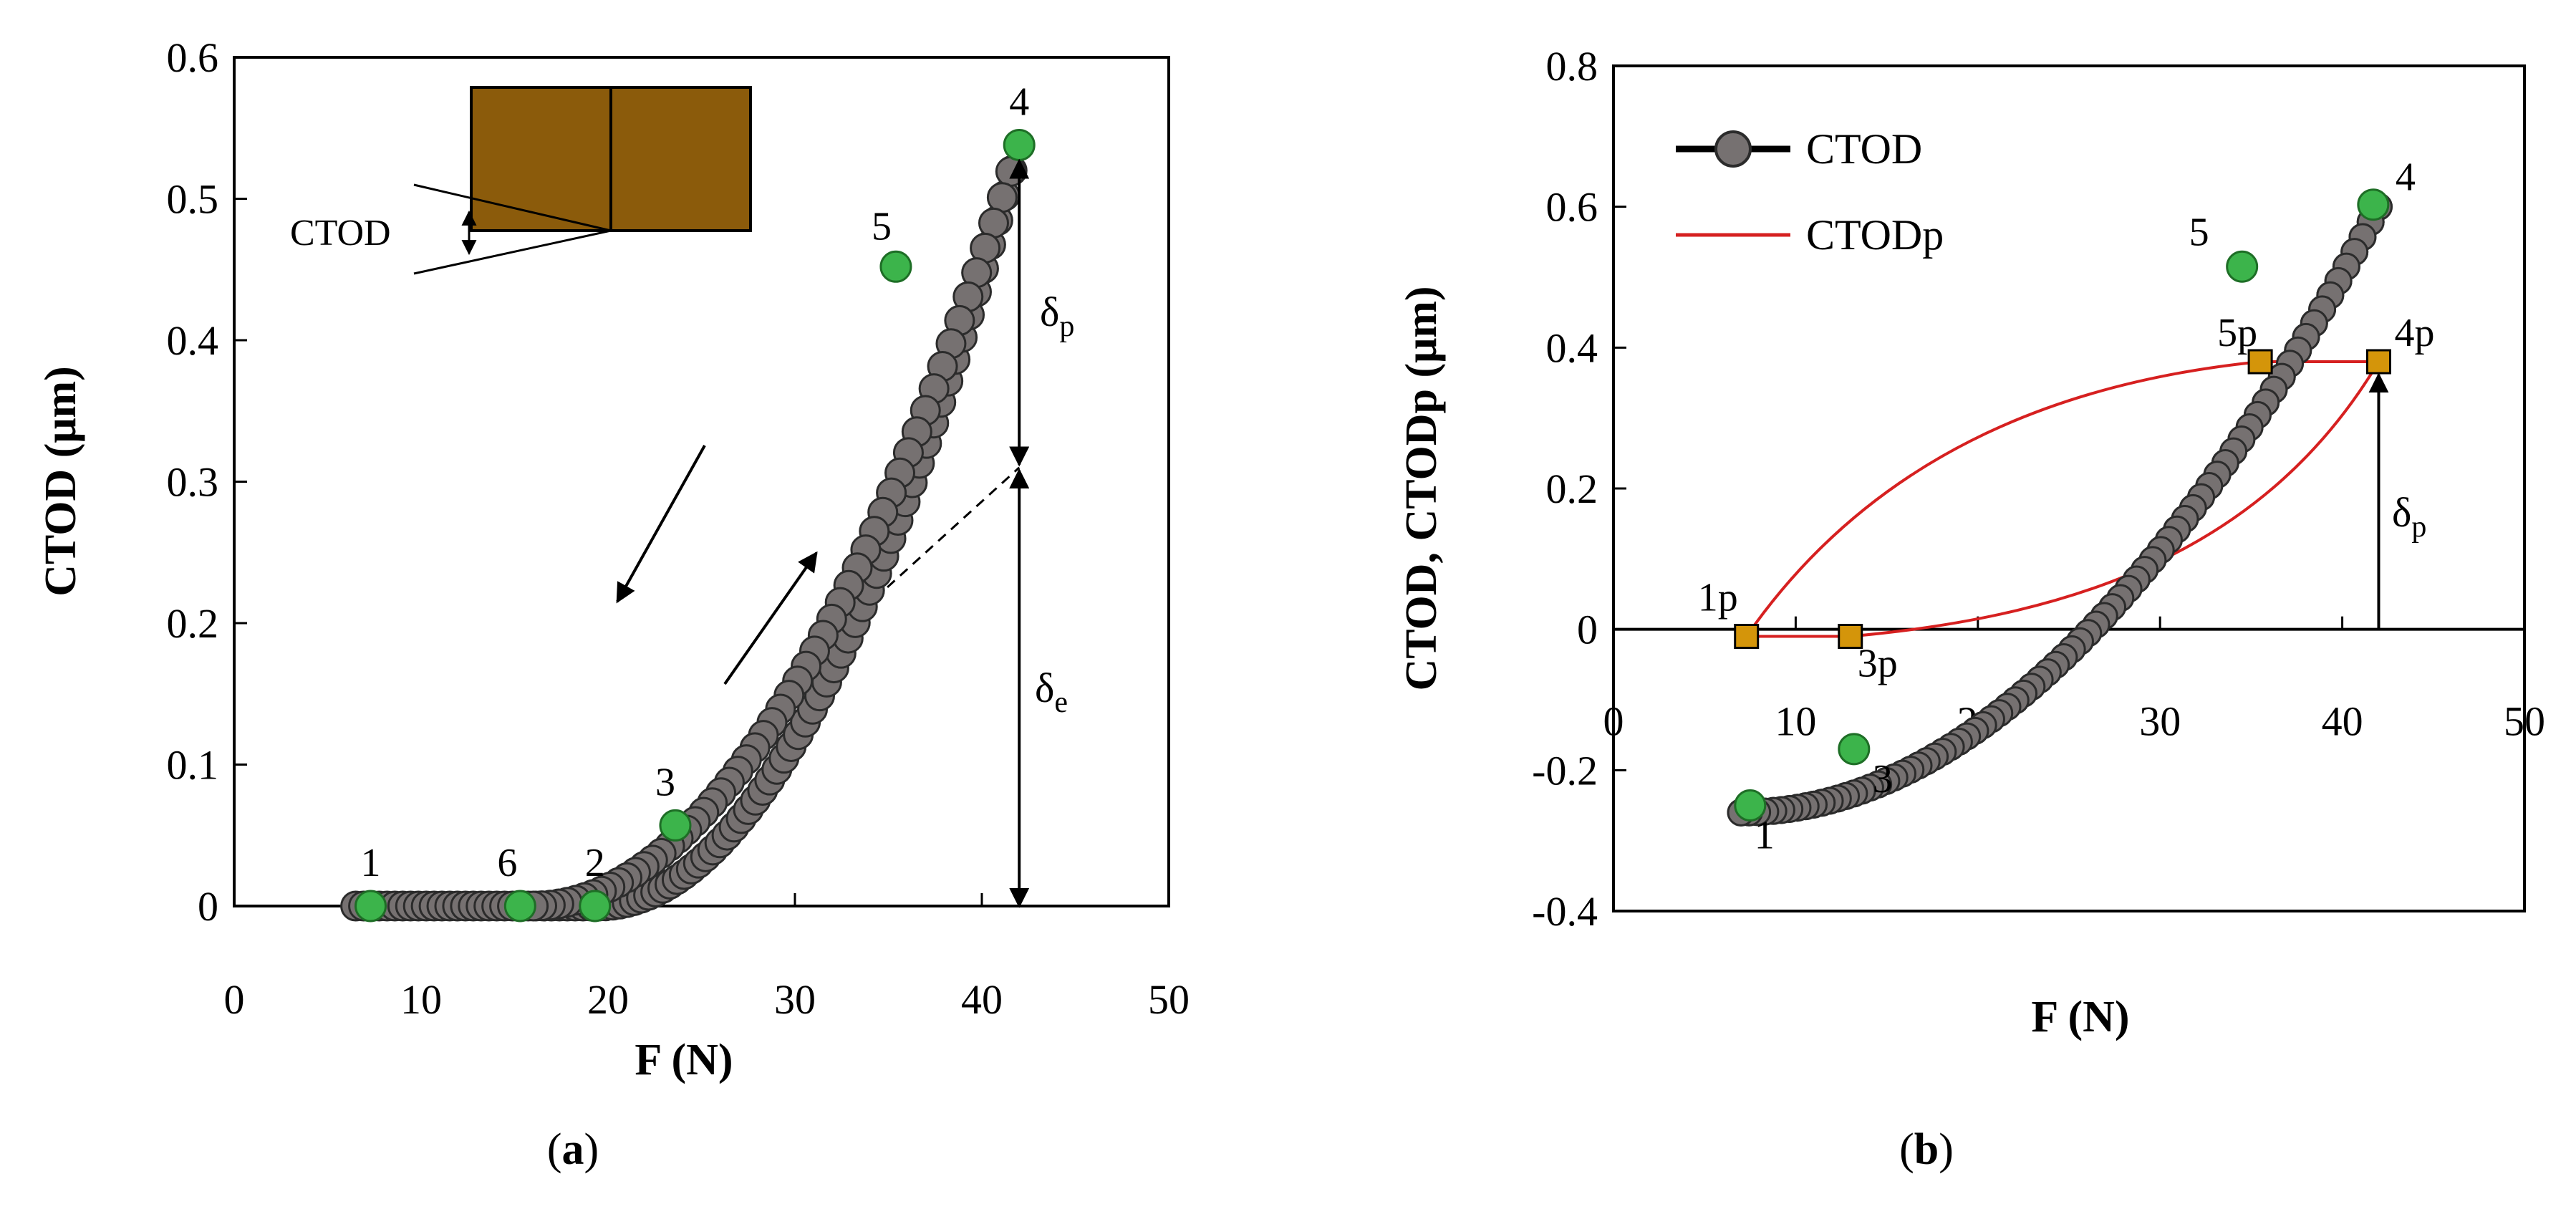 The width and height of the screenshot is (2576, 1209). I want to click on x-tick-label: 20, so click(608, 999).